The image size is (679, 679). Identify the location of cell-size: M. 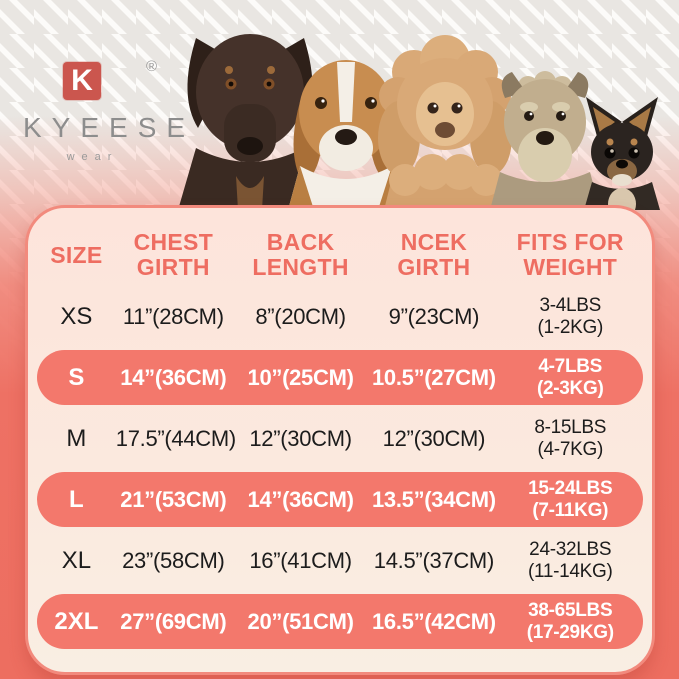
(76, 438).